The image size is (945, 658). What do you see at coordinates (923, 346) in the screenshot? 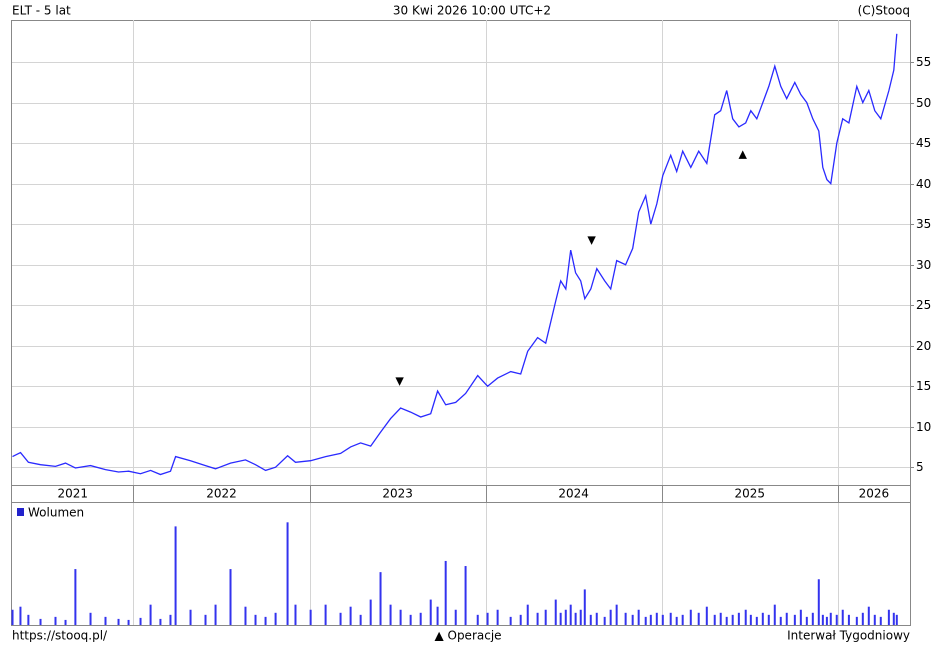
I see `y-tick-label: 20` at bounding box center [923, 346].